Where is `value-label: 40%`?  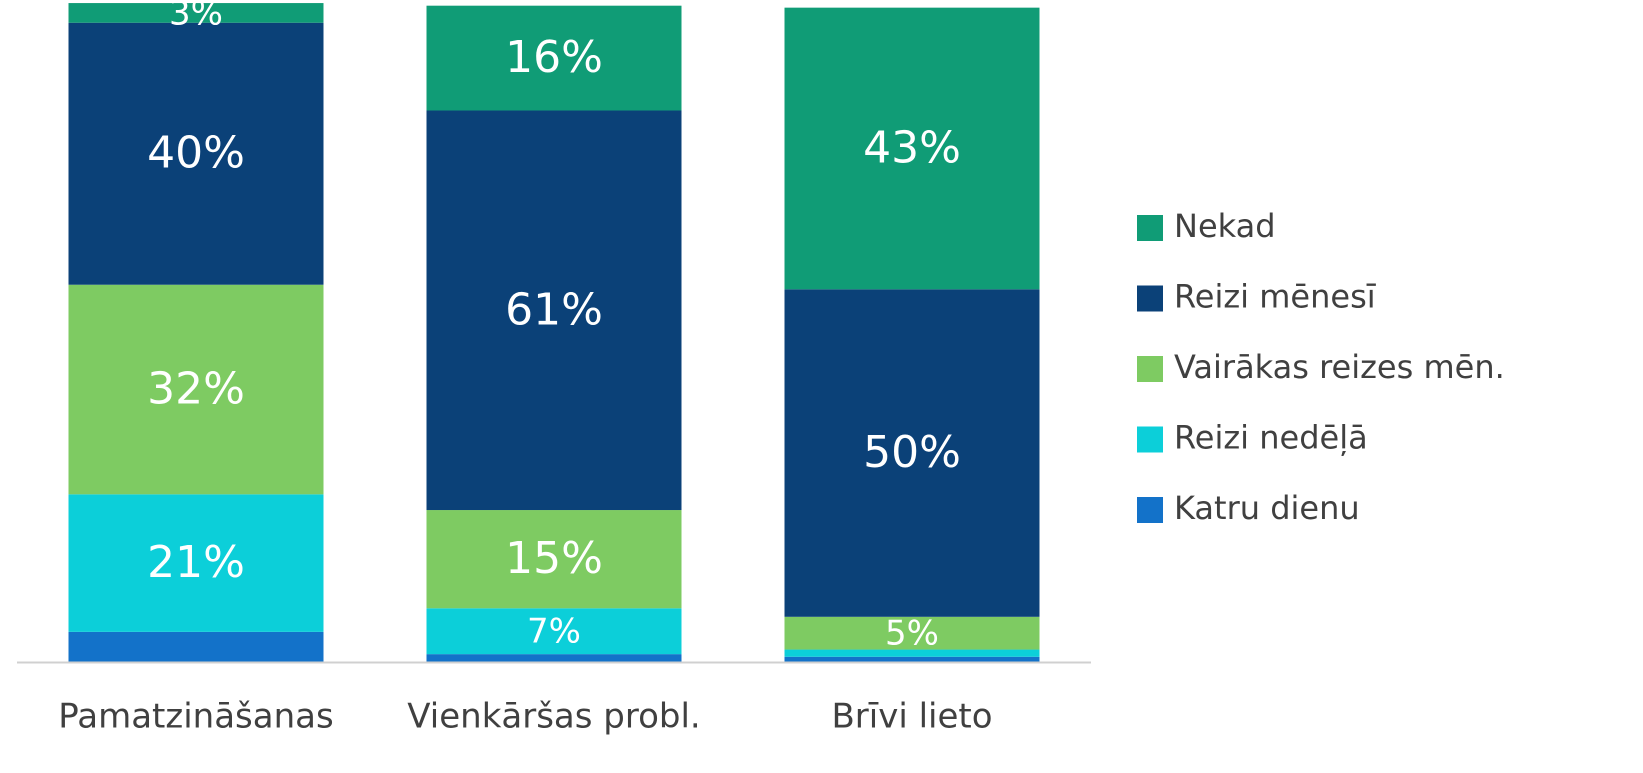
value-label: 40% is located at coordinates (196, 153).